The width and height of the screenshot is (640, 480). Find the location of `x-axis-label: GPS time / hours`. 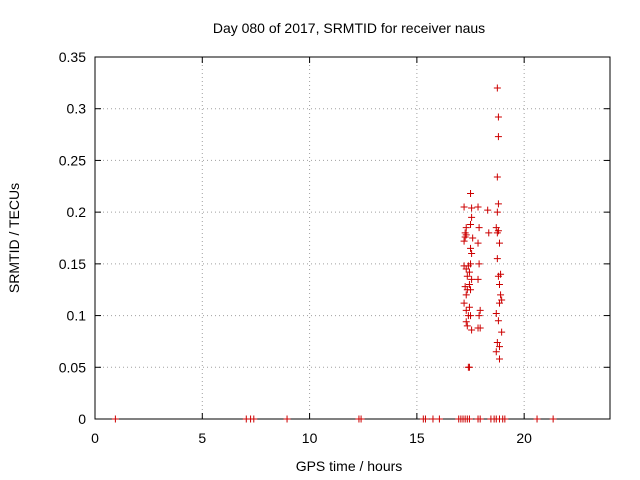

x-axis-label: GPS time / hours is located at coordinates (349, 466).